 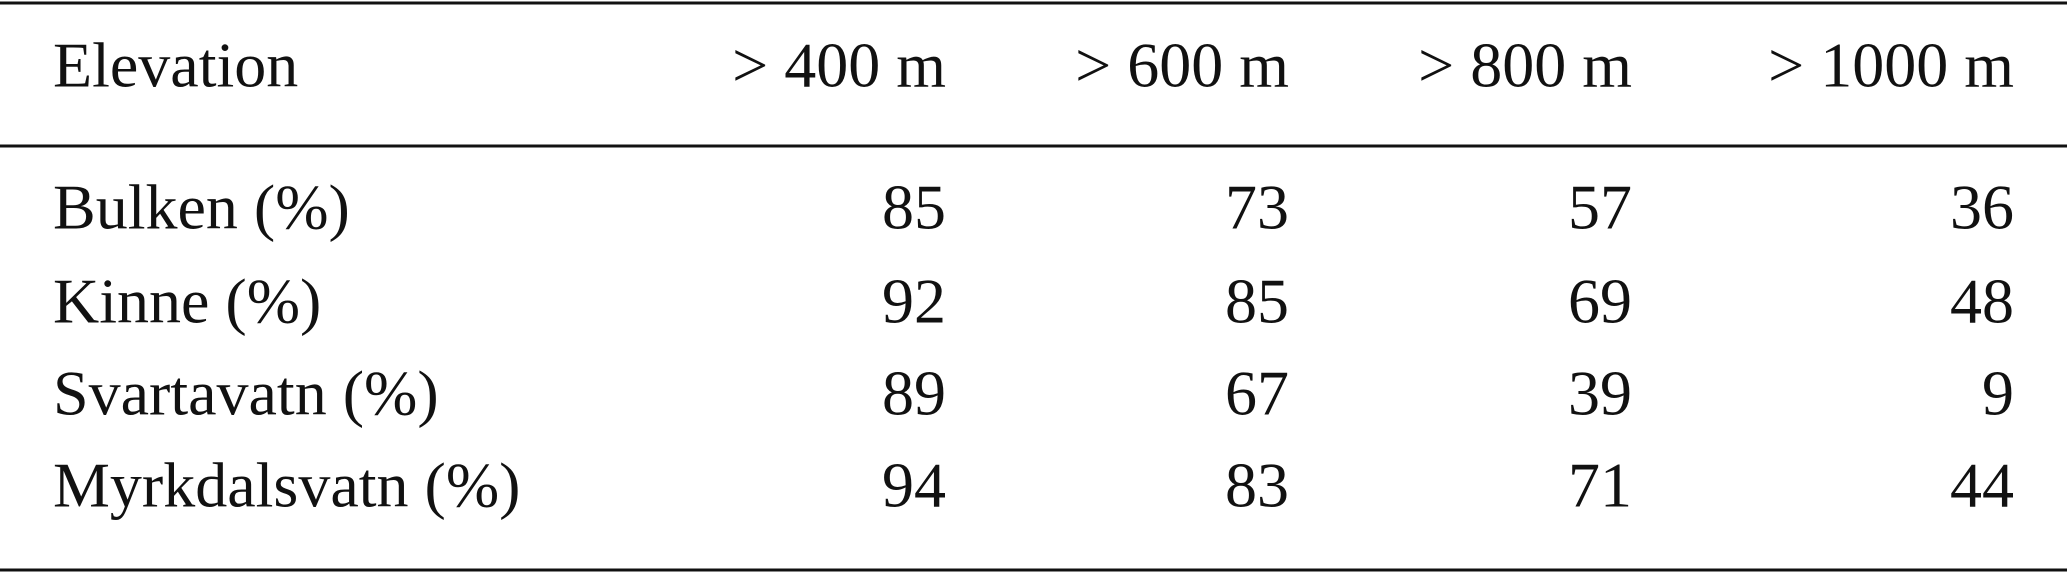 I want to click on value-cell: 89, so click(x=914, y=393).